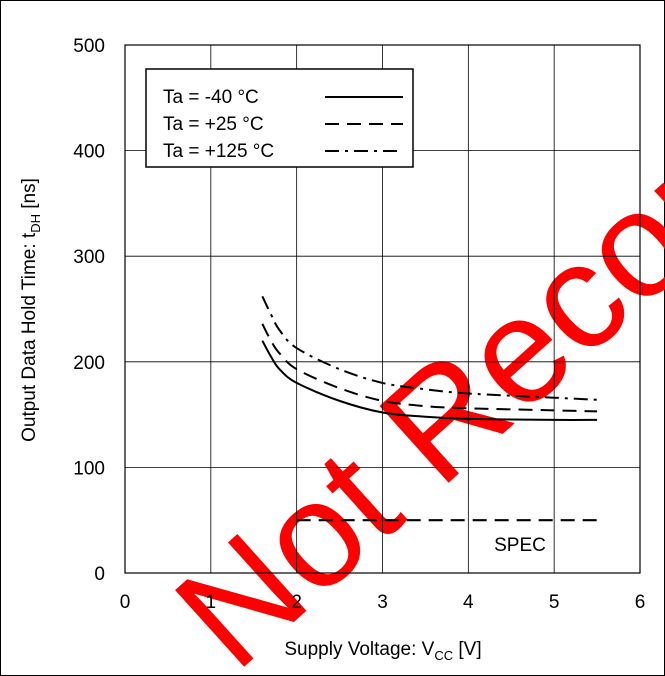 The height and width of the screenshot is (676, 665). I want to click on y-axis-label: Output Data Hold Time: tDH [ns], so click(31, 310).